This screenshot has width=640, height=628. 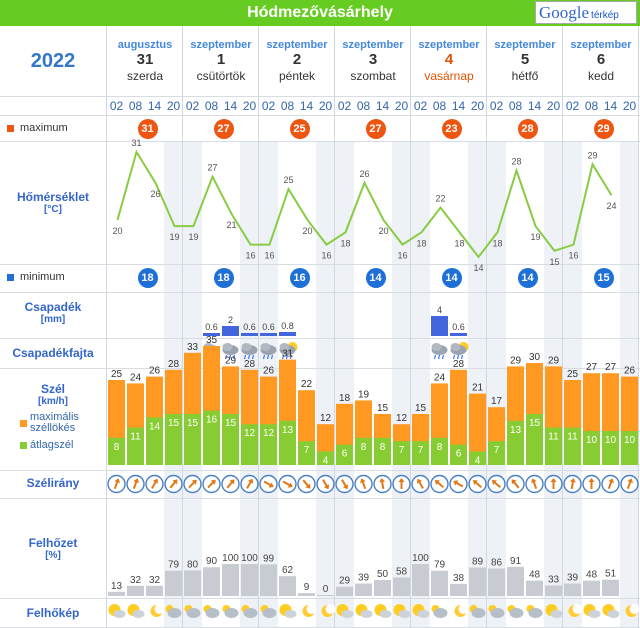 I want to click on wind-avg-label: 11, so click(x=135, y=437).